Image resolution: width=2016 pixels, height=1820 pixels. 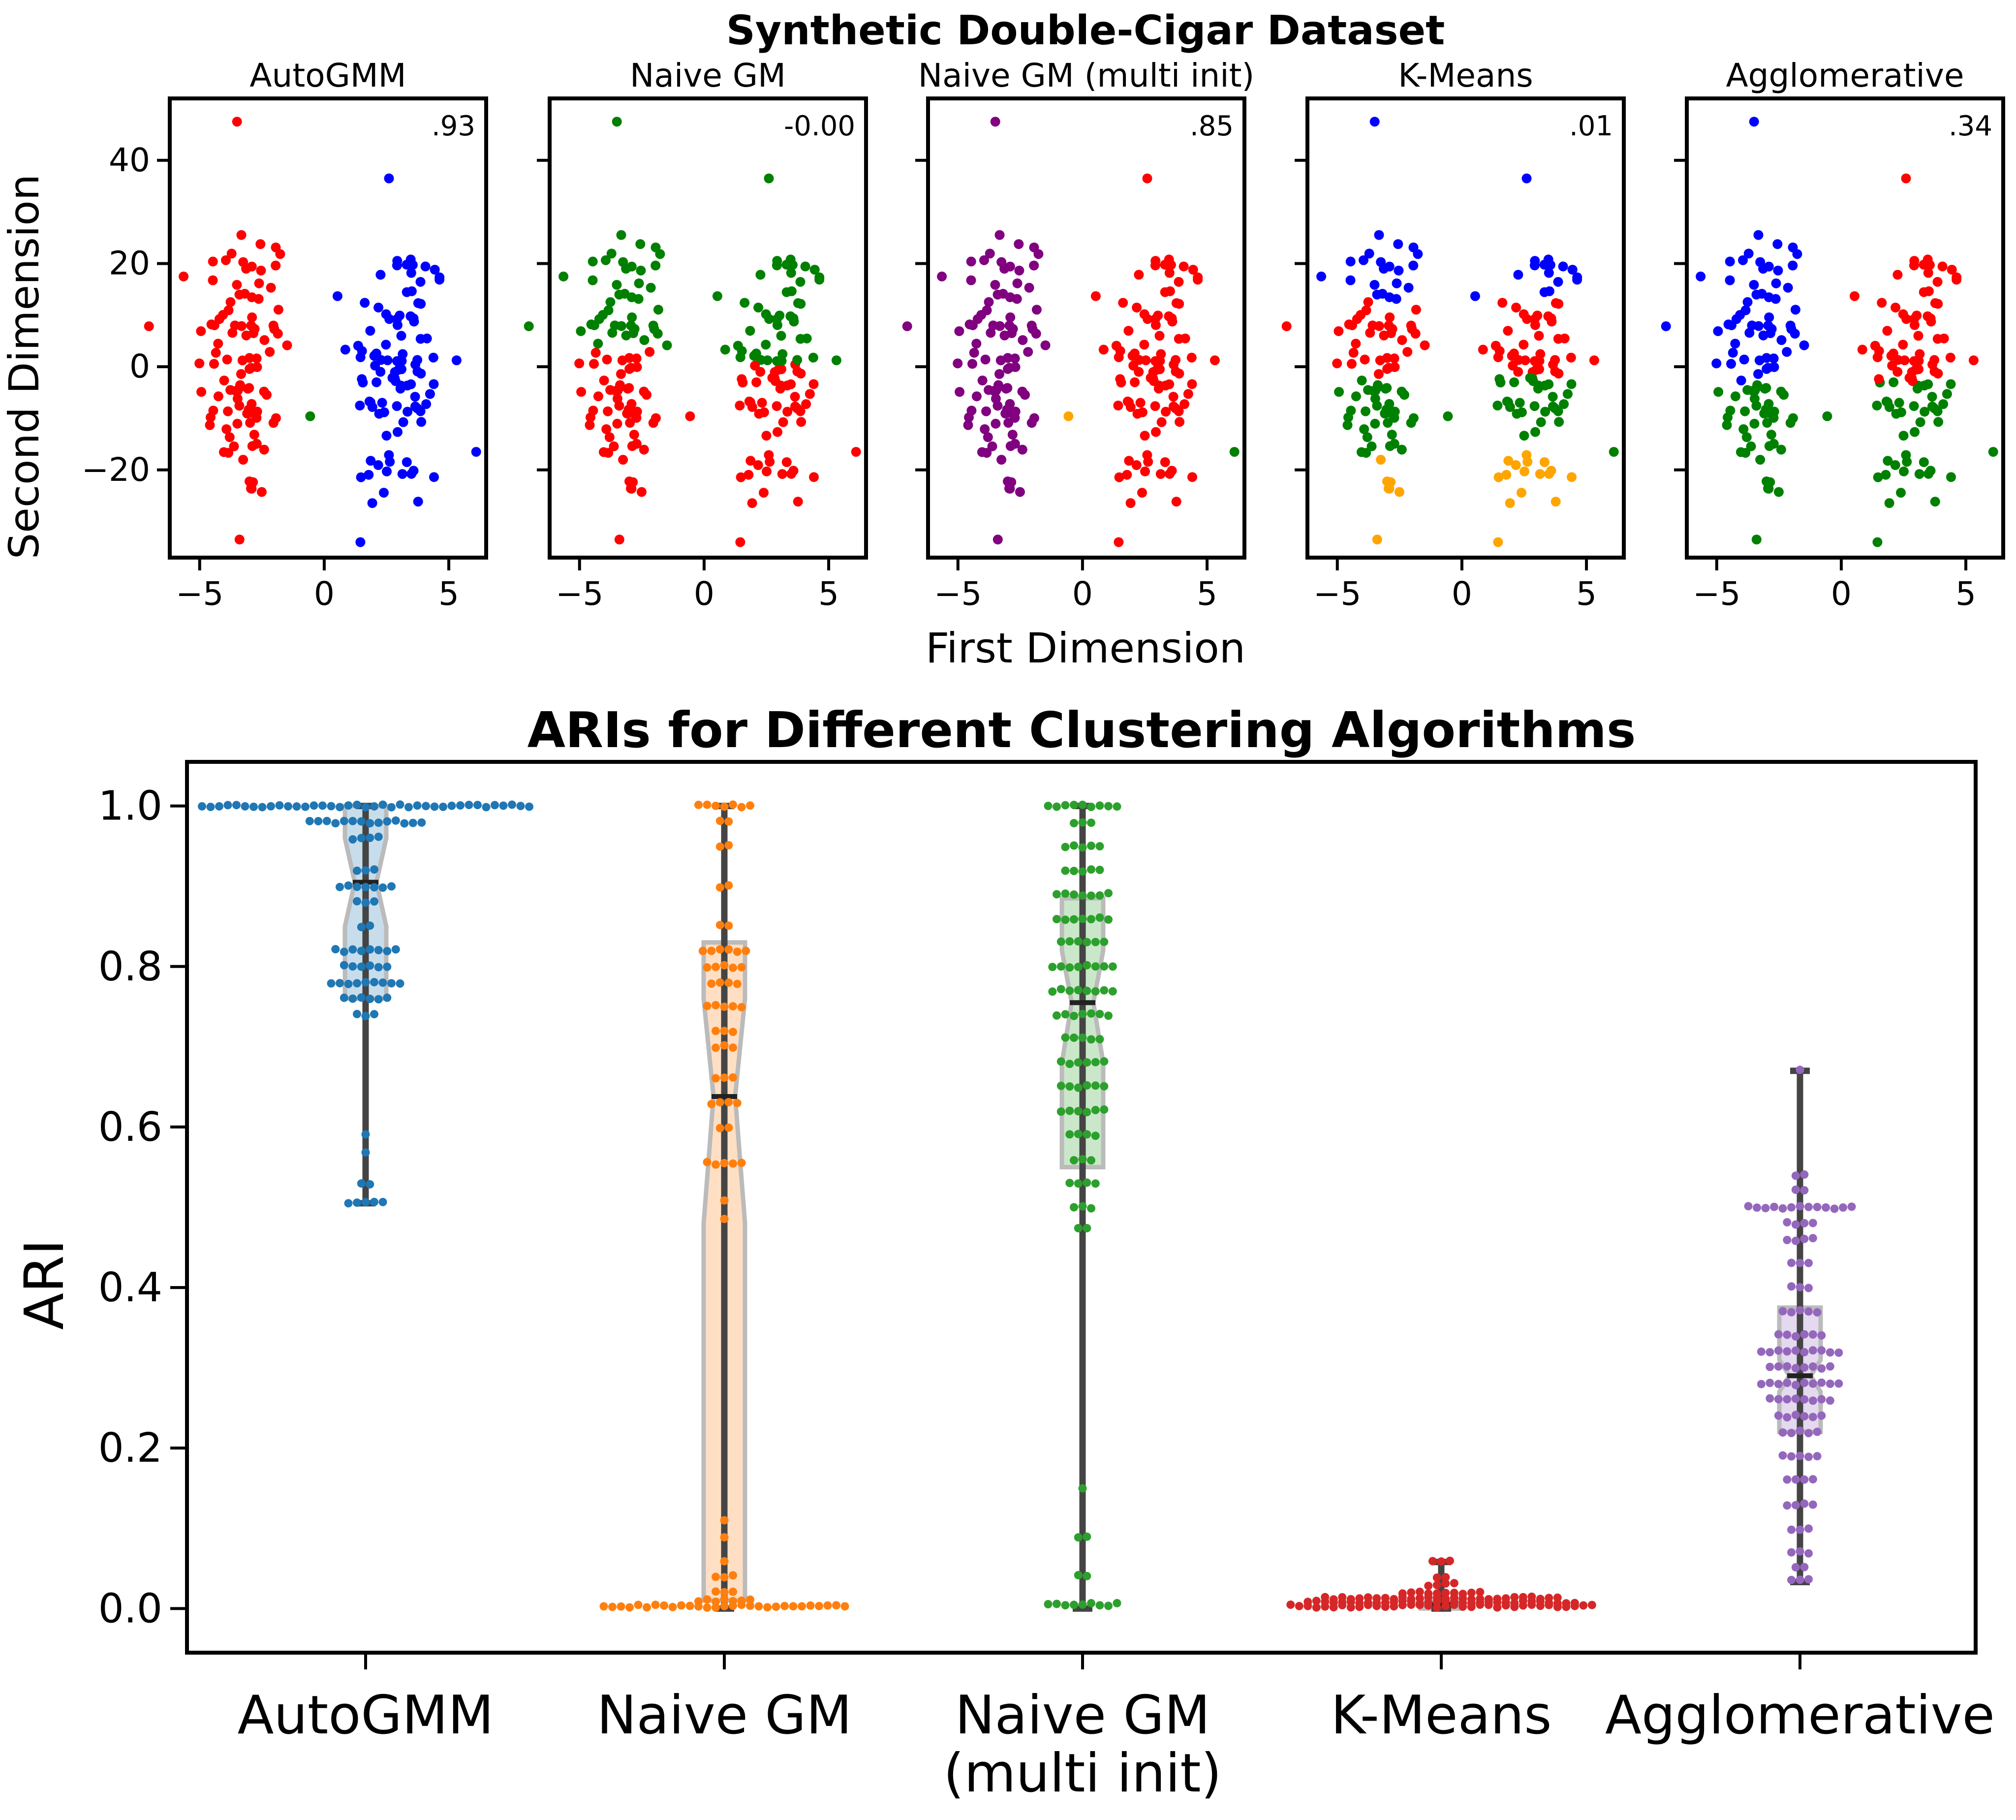 I want to click on x-tick-label: −5, so click(x=579, y=594).